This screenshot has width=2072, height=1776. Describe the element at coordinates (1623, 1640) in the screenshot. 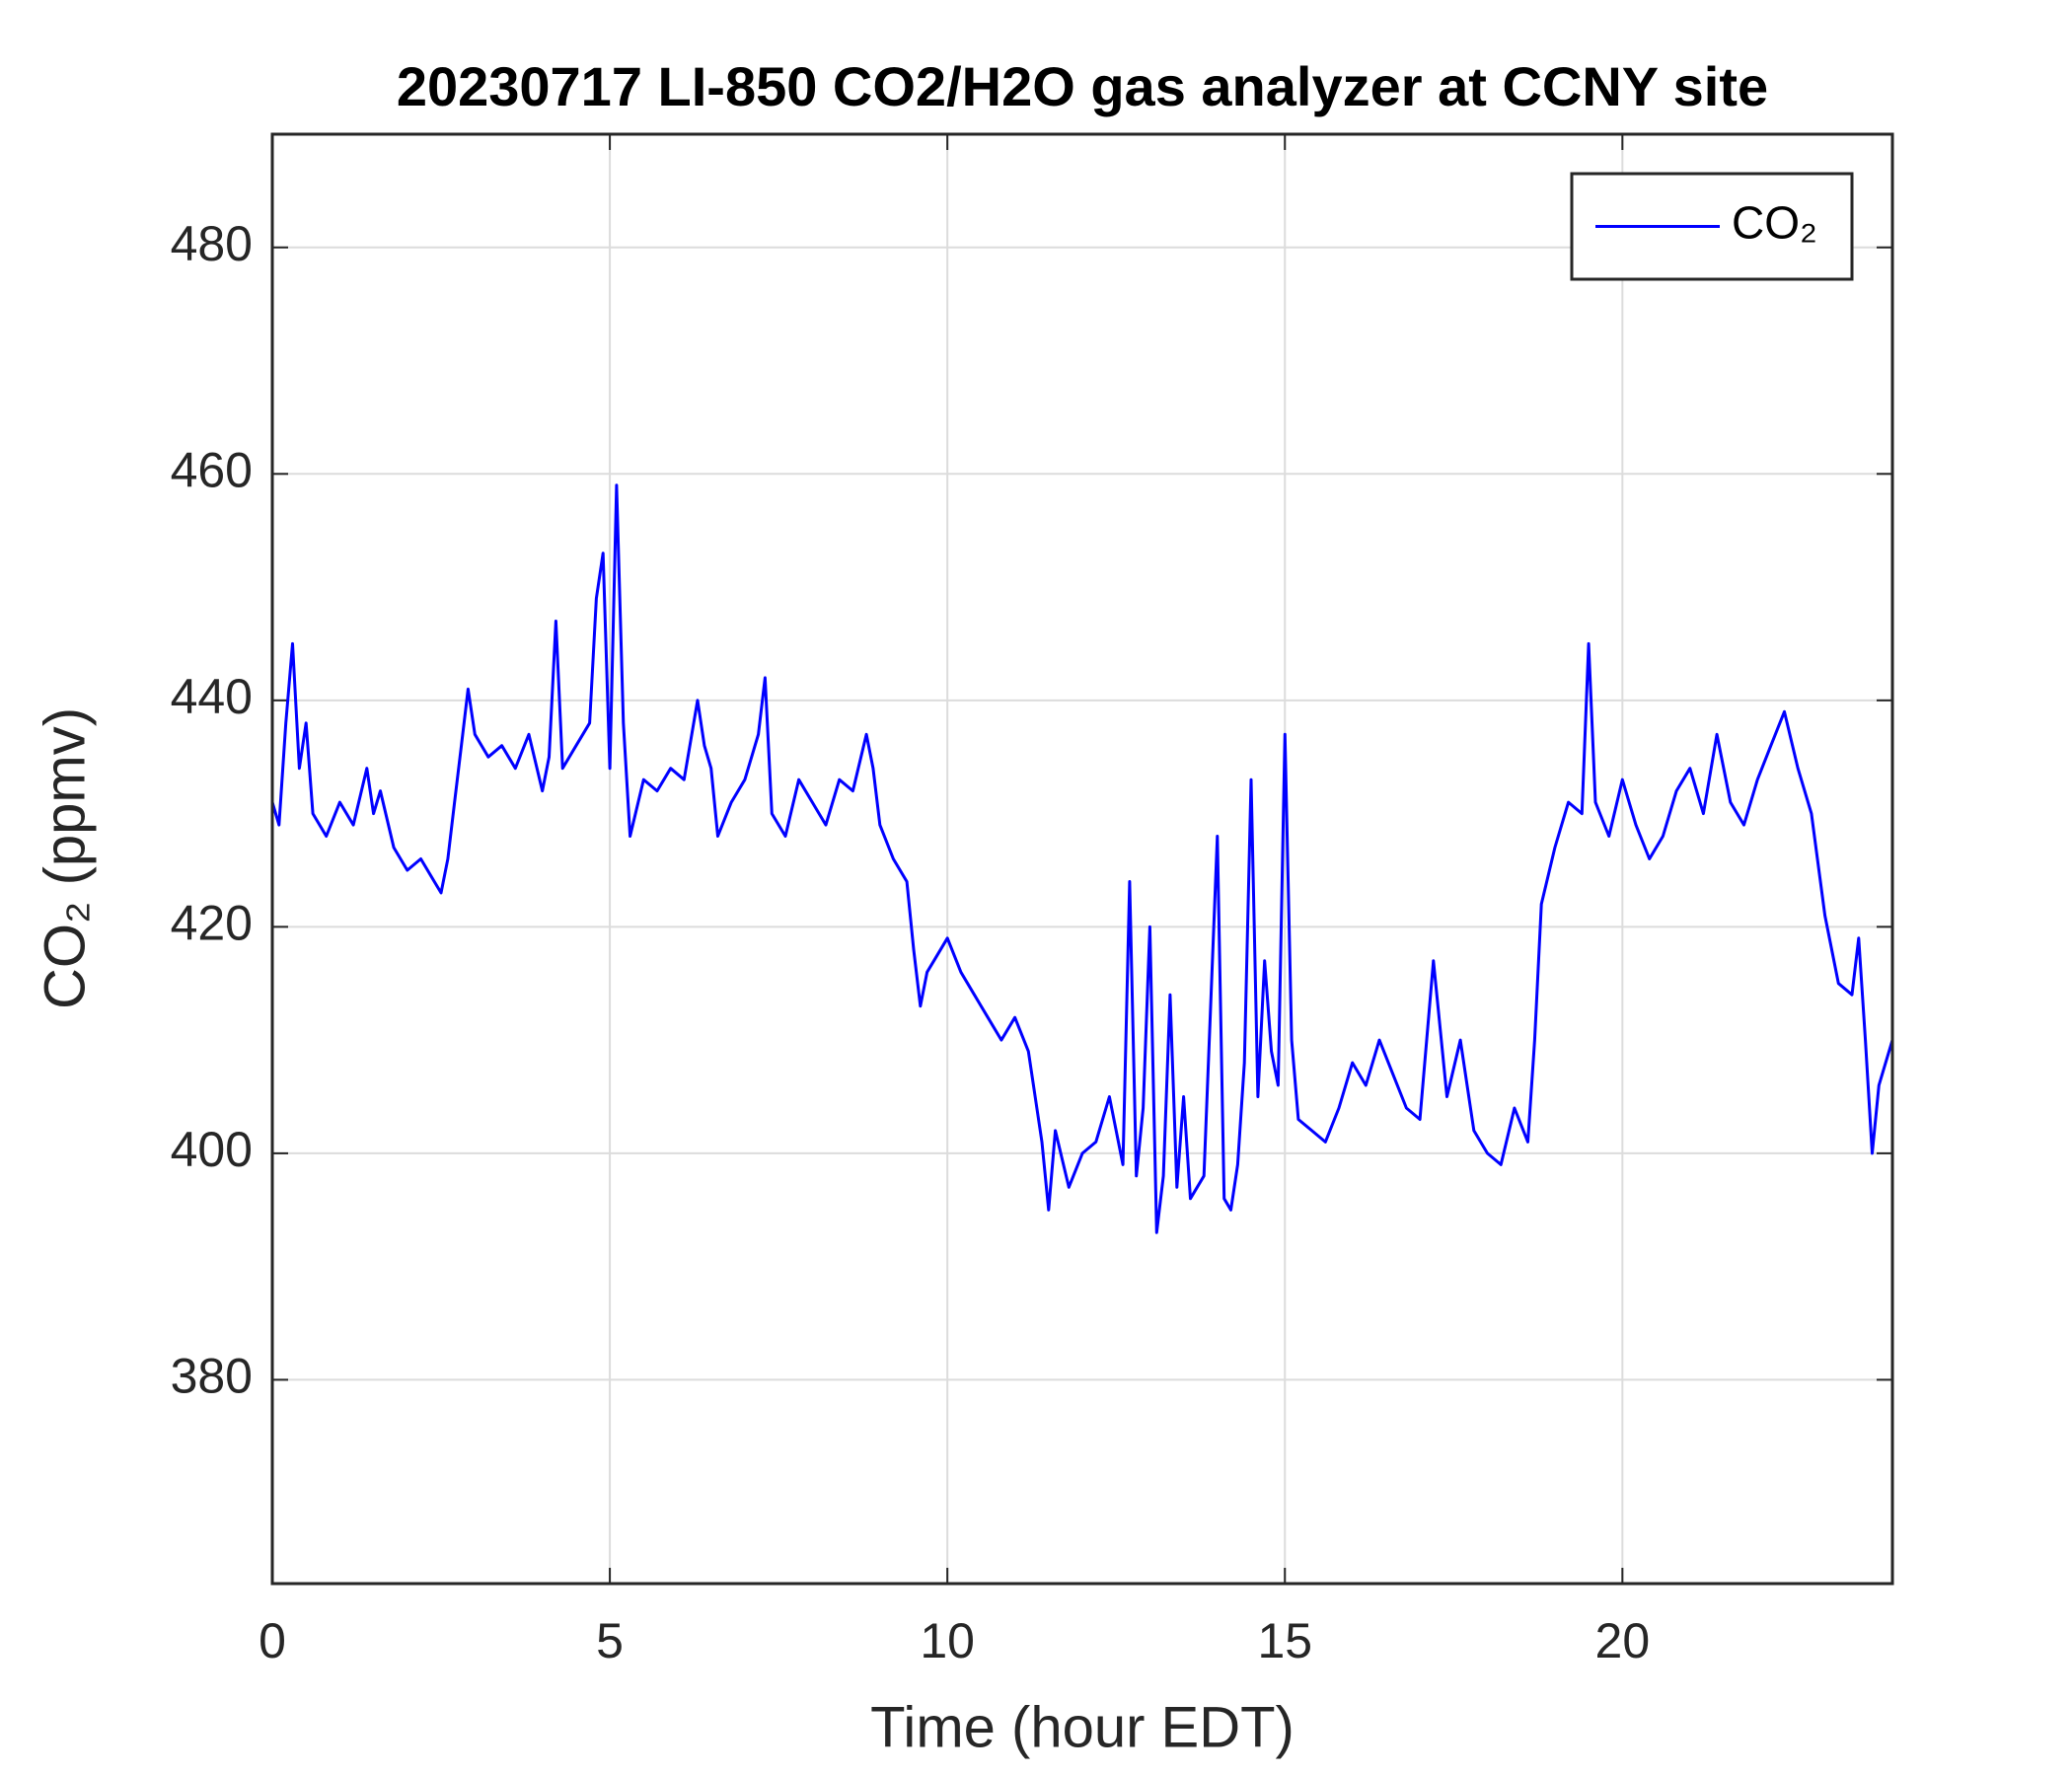

I see `x-tick-label: 20` at that location.